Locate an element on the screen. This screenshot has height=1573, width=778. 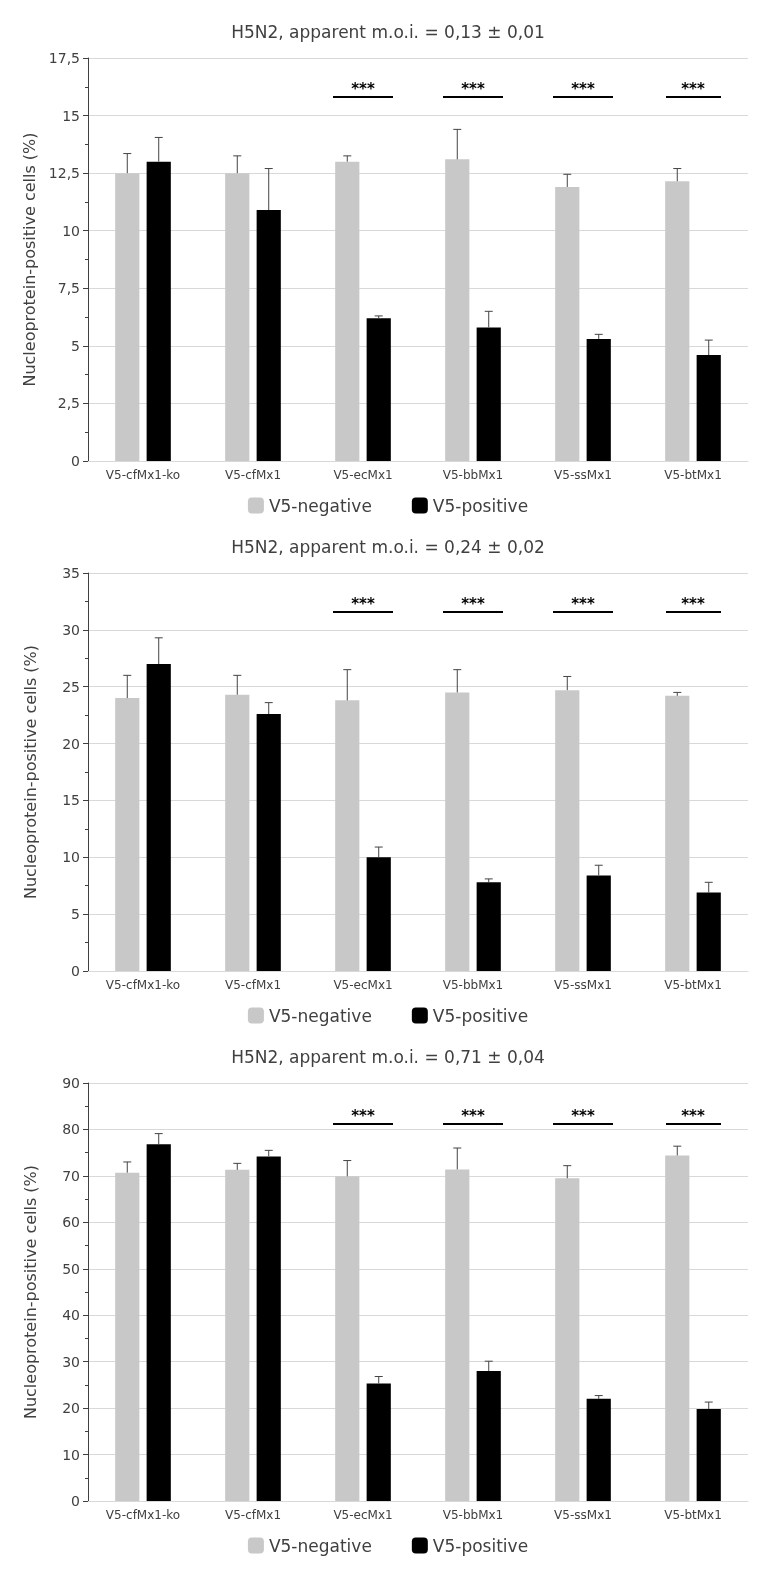
y-tick-label: 80 is located at coordinates (71, 1129).